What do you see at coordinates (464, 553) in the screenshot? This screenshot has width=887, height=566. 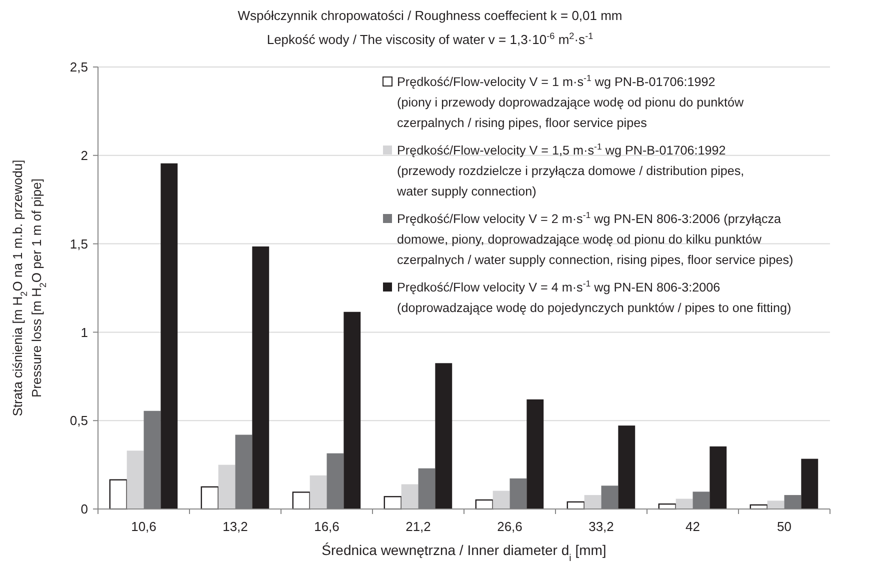 I see `x-axis-title: Średnica wewnętrzna / Inner diameter d$_{i}$ [mm]` at bounding box center [464, 553].